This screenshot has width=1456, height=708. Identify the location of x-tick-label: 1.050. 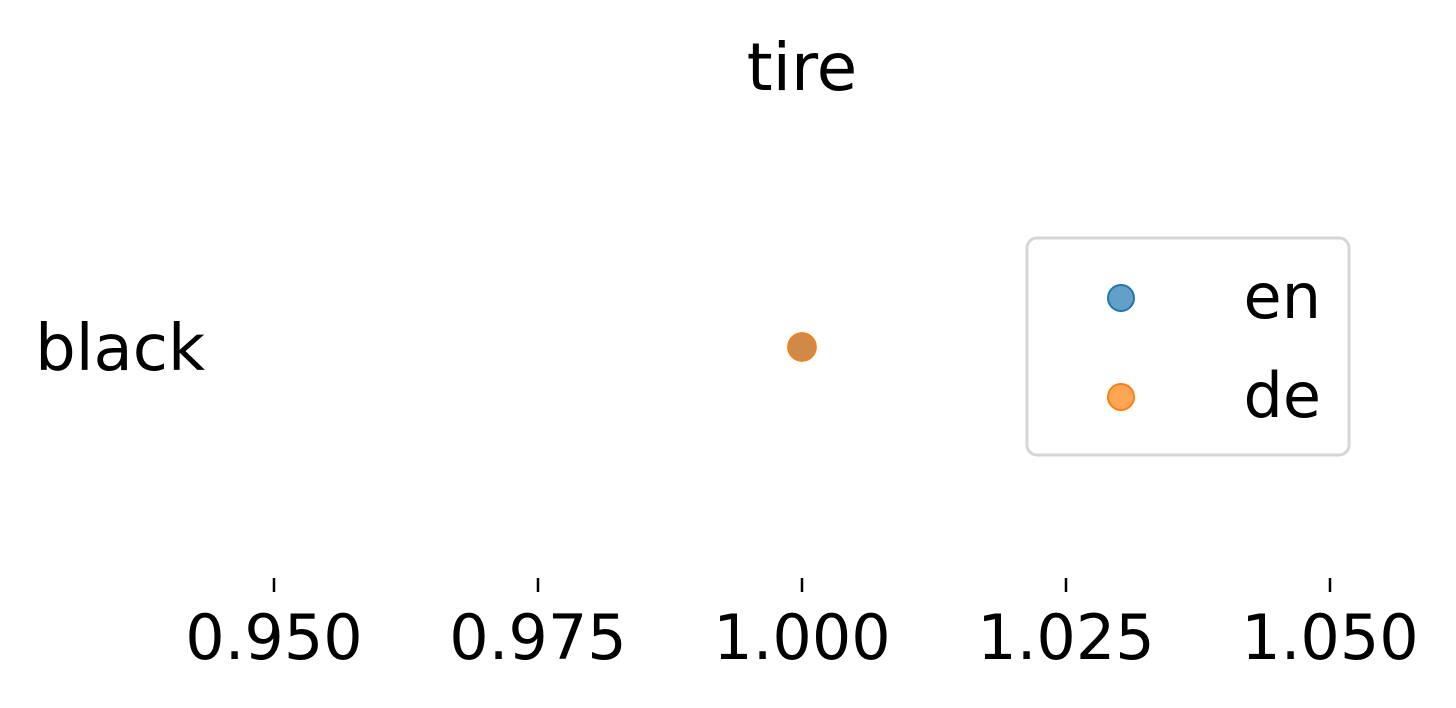
(1330, 637).